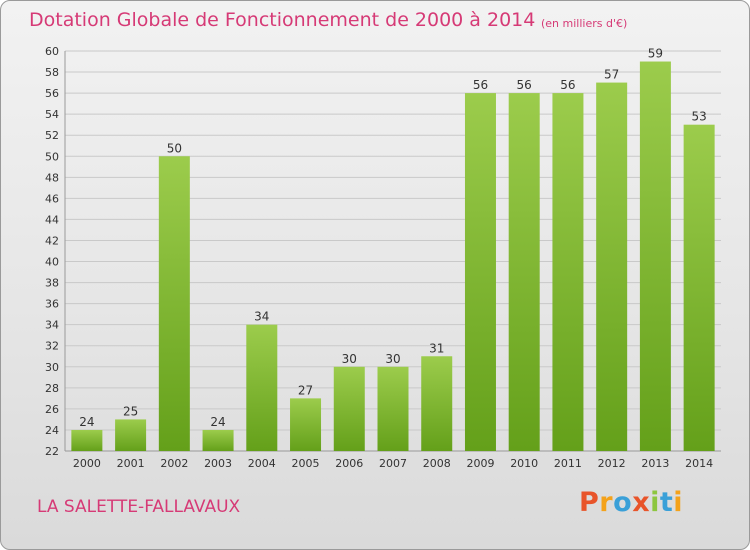 The height and width of the screenshot is (550, 750). Describe the element at coordinates (480, 463) in the screenshot. I see `x-tick-label: 2009` at that location.